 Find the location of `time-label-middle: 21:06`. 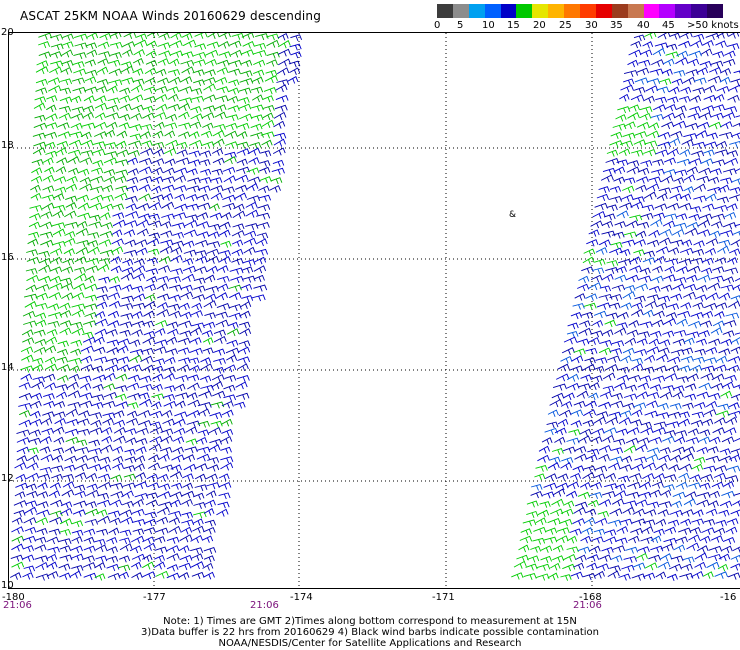

time-label-middle: 21:06 is located at coordinates (264, 605).